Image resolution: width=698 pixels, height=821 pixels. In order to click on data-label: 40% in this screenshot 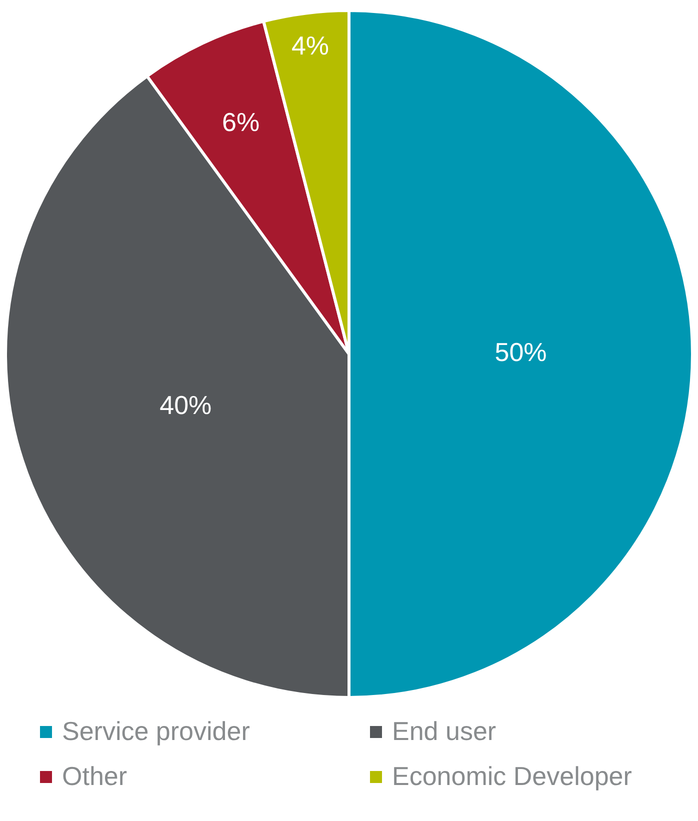, I will do `click(186, 405)`.